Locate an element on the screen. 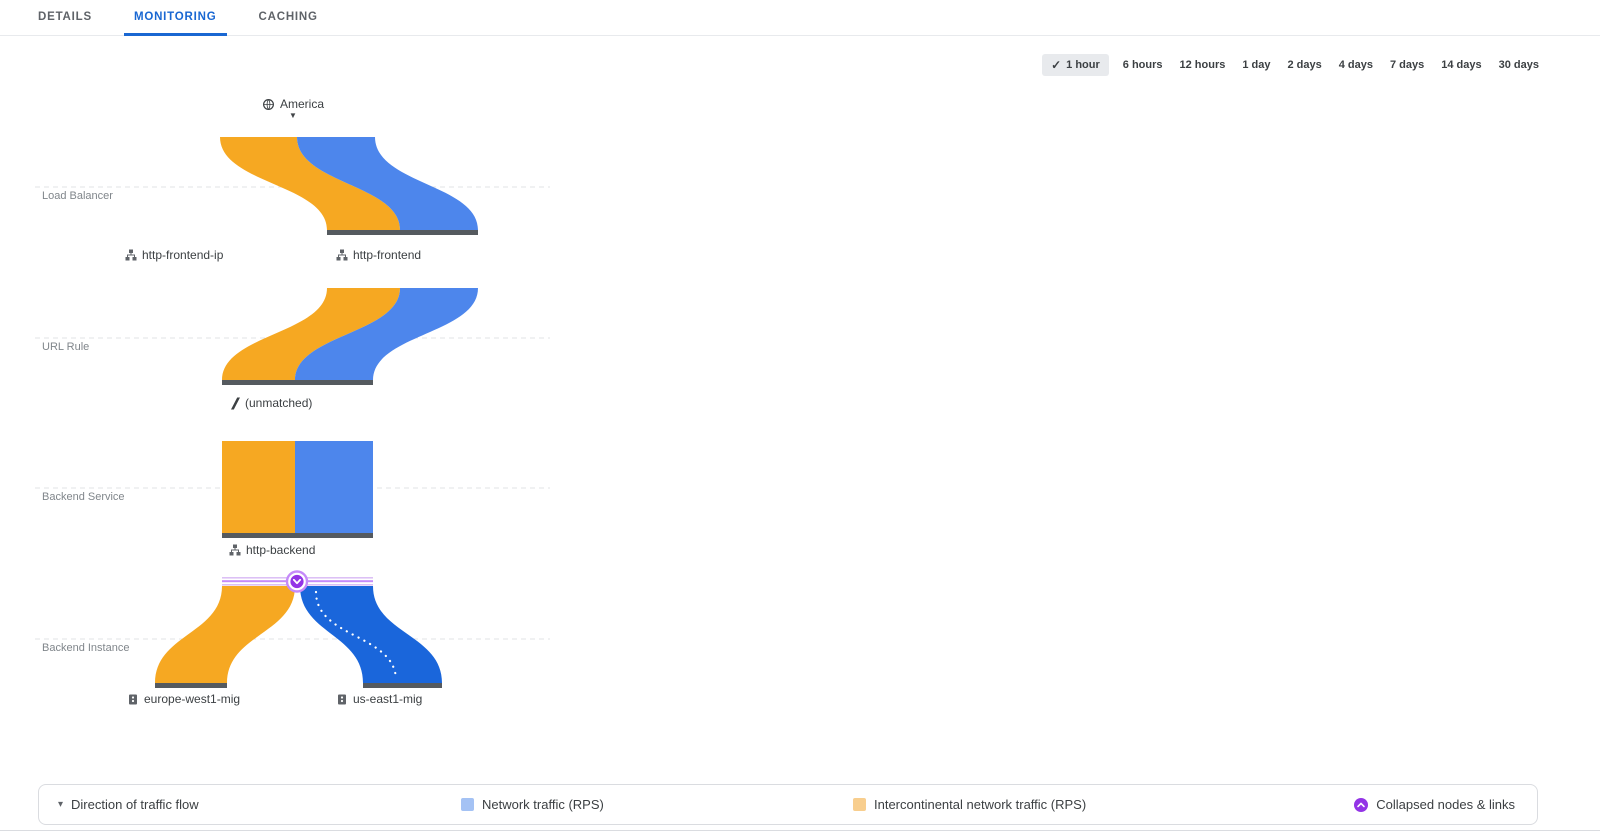 The width and height of the screenshot is (1600, 834). node-label-http-frontend: http-frontend is located at coordinates (378, 255).